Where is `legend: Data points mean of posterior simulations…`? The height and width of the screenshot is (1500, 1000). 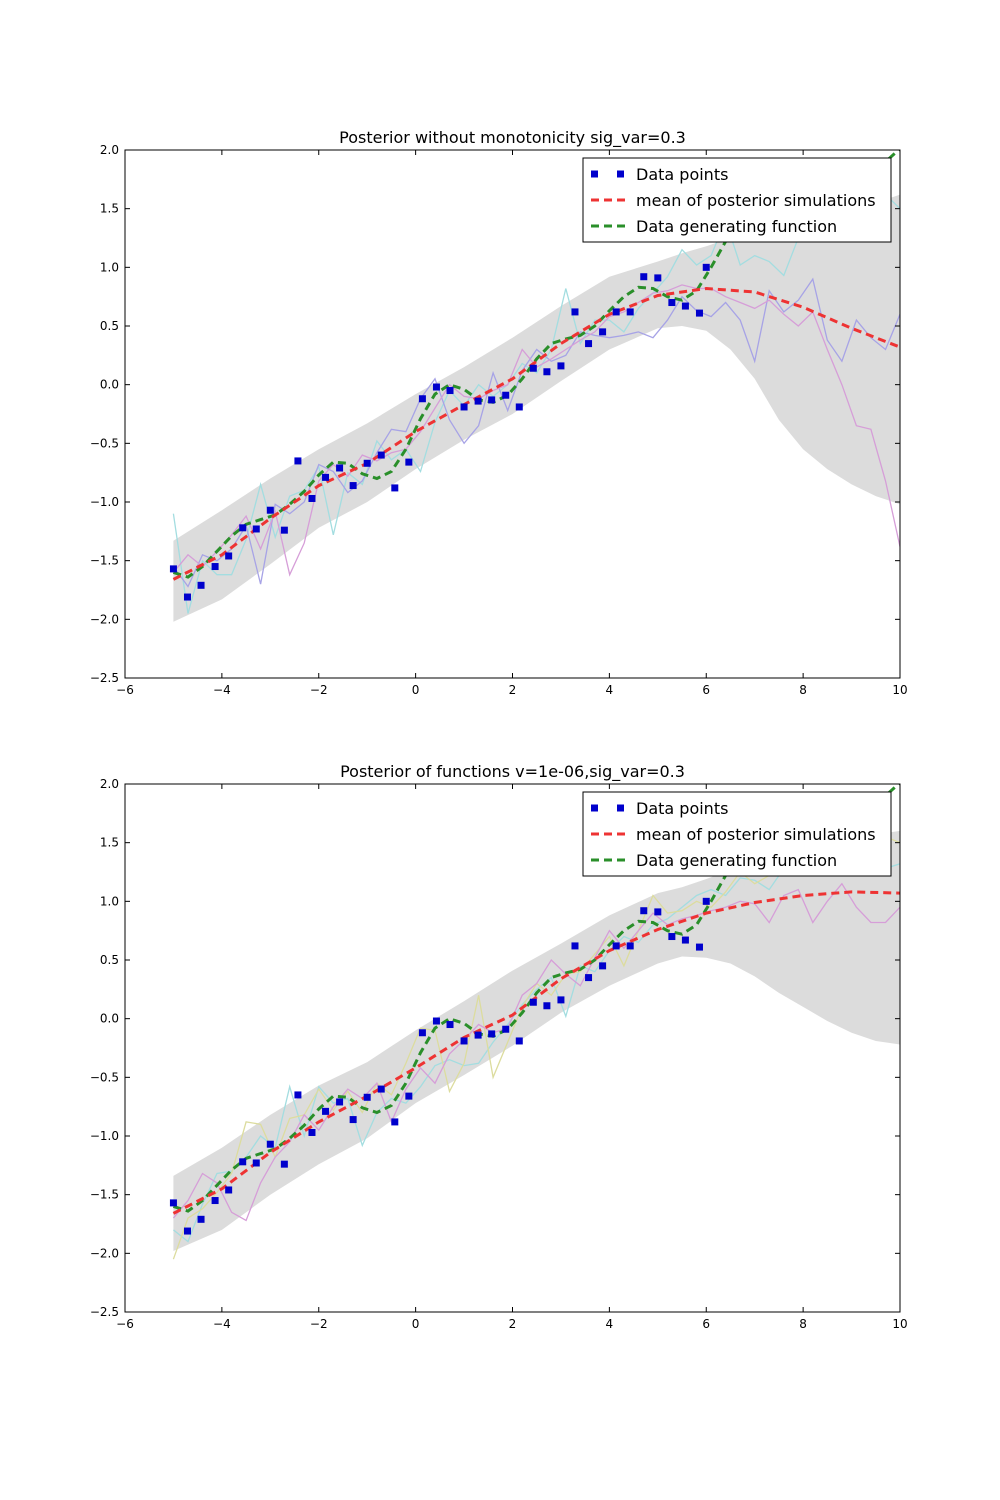 legend: Data points mean of posterior simulations… is located at coordinates (737, 200).